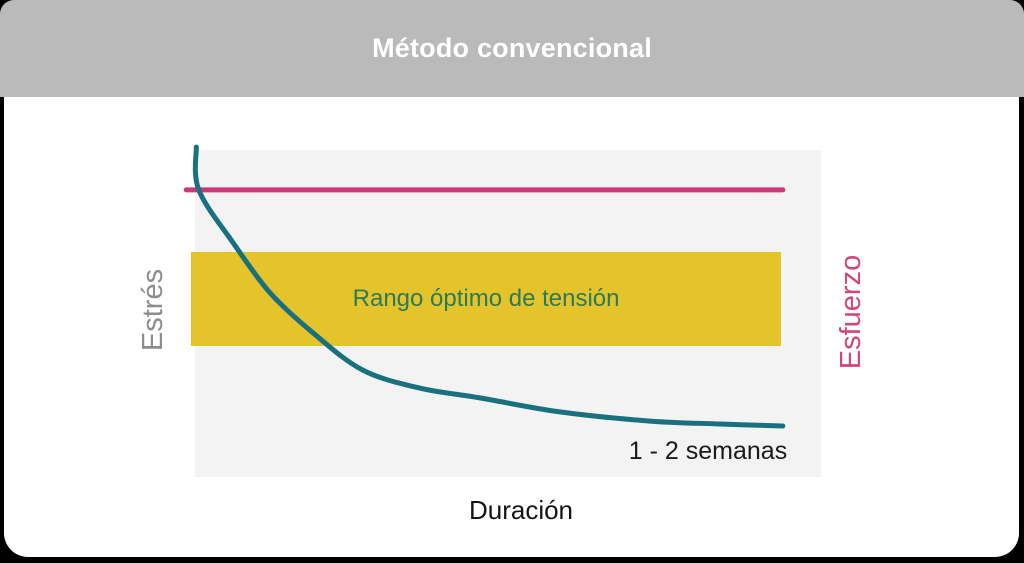 Image resolution: width=1024 pixels, height=563 pixels. I want to click on page-title: Método convencional, so click(512, 48).